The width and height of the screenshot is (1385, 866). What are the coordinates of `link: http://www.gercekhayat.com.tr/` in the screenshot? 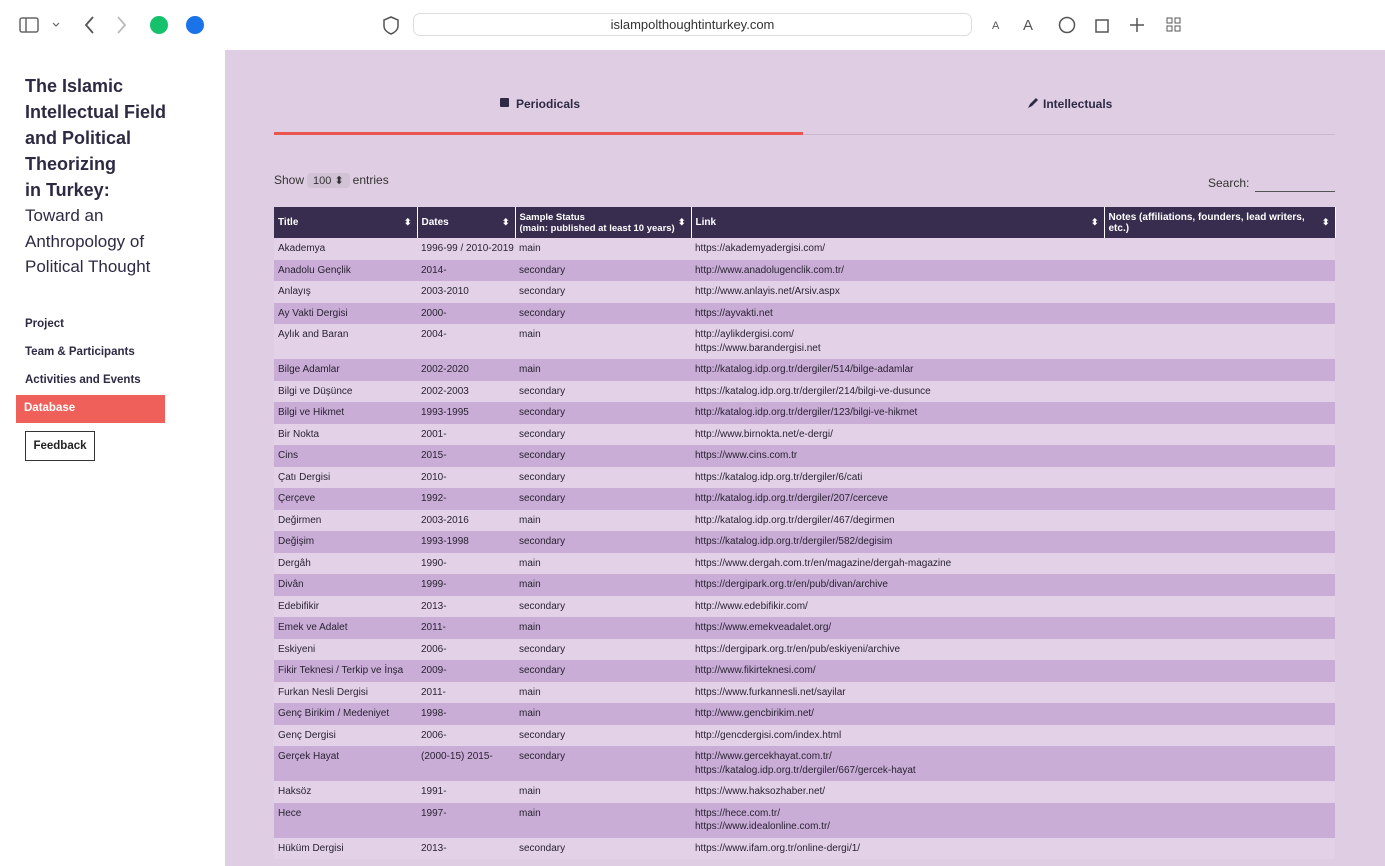 It's located at (763, 756).